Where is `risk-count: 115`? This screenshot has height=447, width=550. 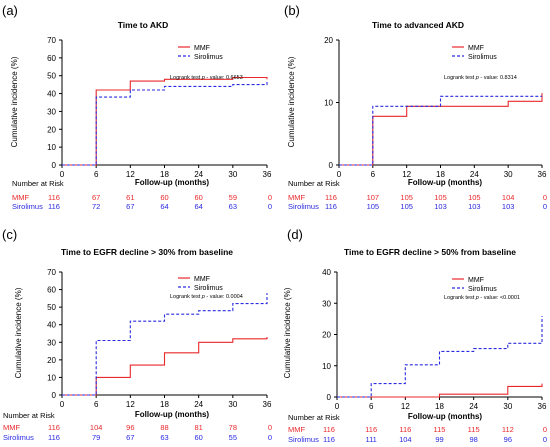
risk-count: 115 is located at coordinates (474, 429).